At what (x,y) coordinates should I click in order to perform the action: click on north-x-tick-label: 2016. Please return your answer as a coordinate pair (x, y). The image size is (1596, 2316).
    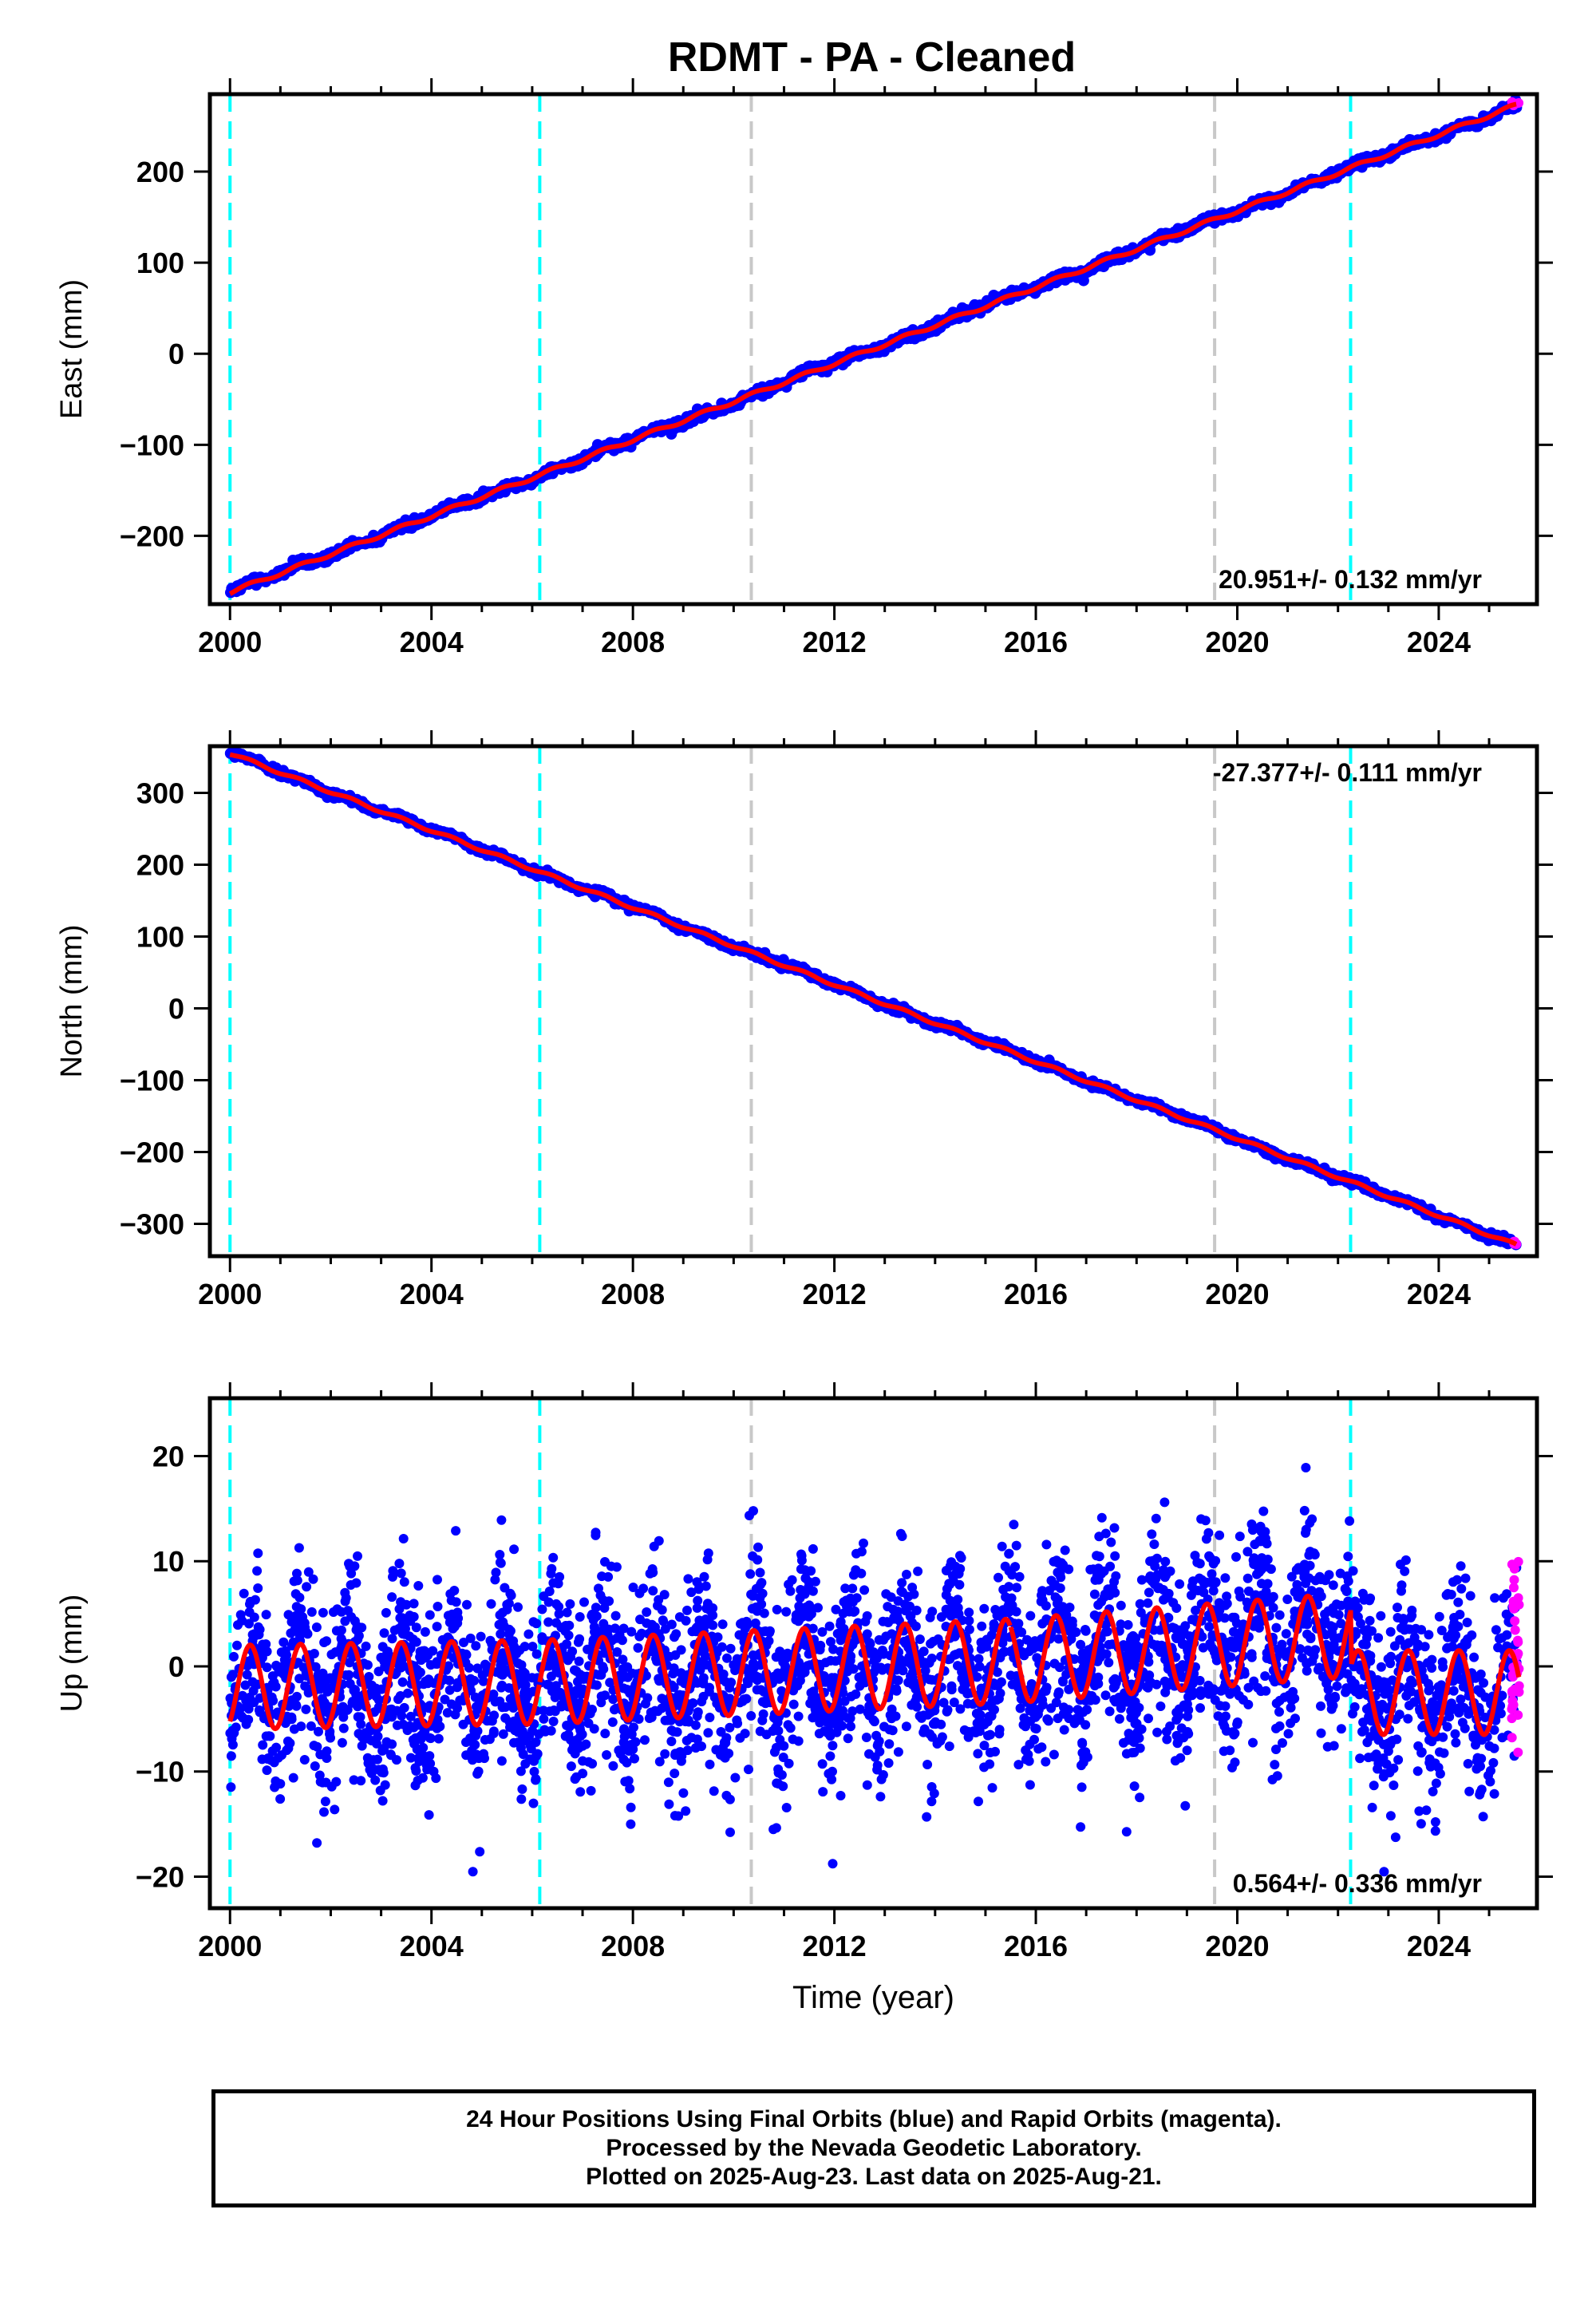
    Looking at the image, I should click on (1036, 1294).